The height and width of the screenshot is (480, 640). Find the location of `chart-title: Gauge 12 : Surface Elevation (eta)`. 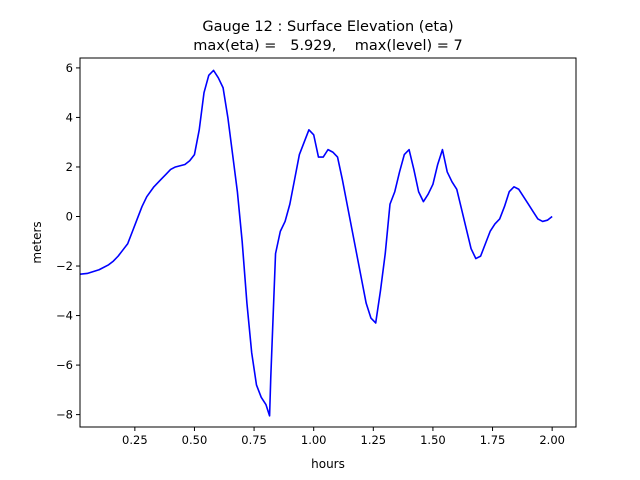

chart-title: Gauge 12 : Surface Elevation (eta) is located at coordinates (327, 27).